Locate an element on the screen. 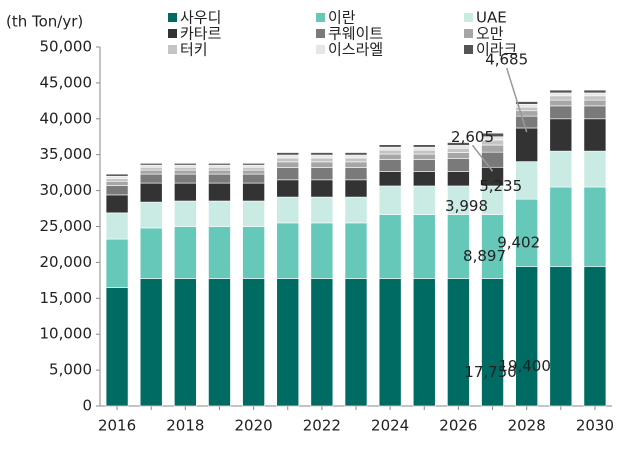 This screenshot has height=450, width=644. legend-label: UAE is located at coordinates (491, 18).